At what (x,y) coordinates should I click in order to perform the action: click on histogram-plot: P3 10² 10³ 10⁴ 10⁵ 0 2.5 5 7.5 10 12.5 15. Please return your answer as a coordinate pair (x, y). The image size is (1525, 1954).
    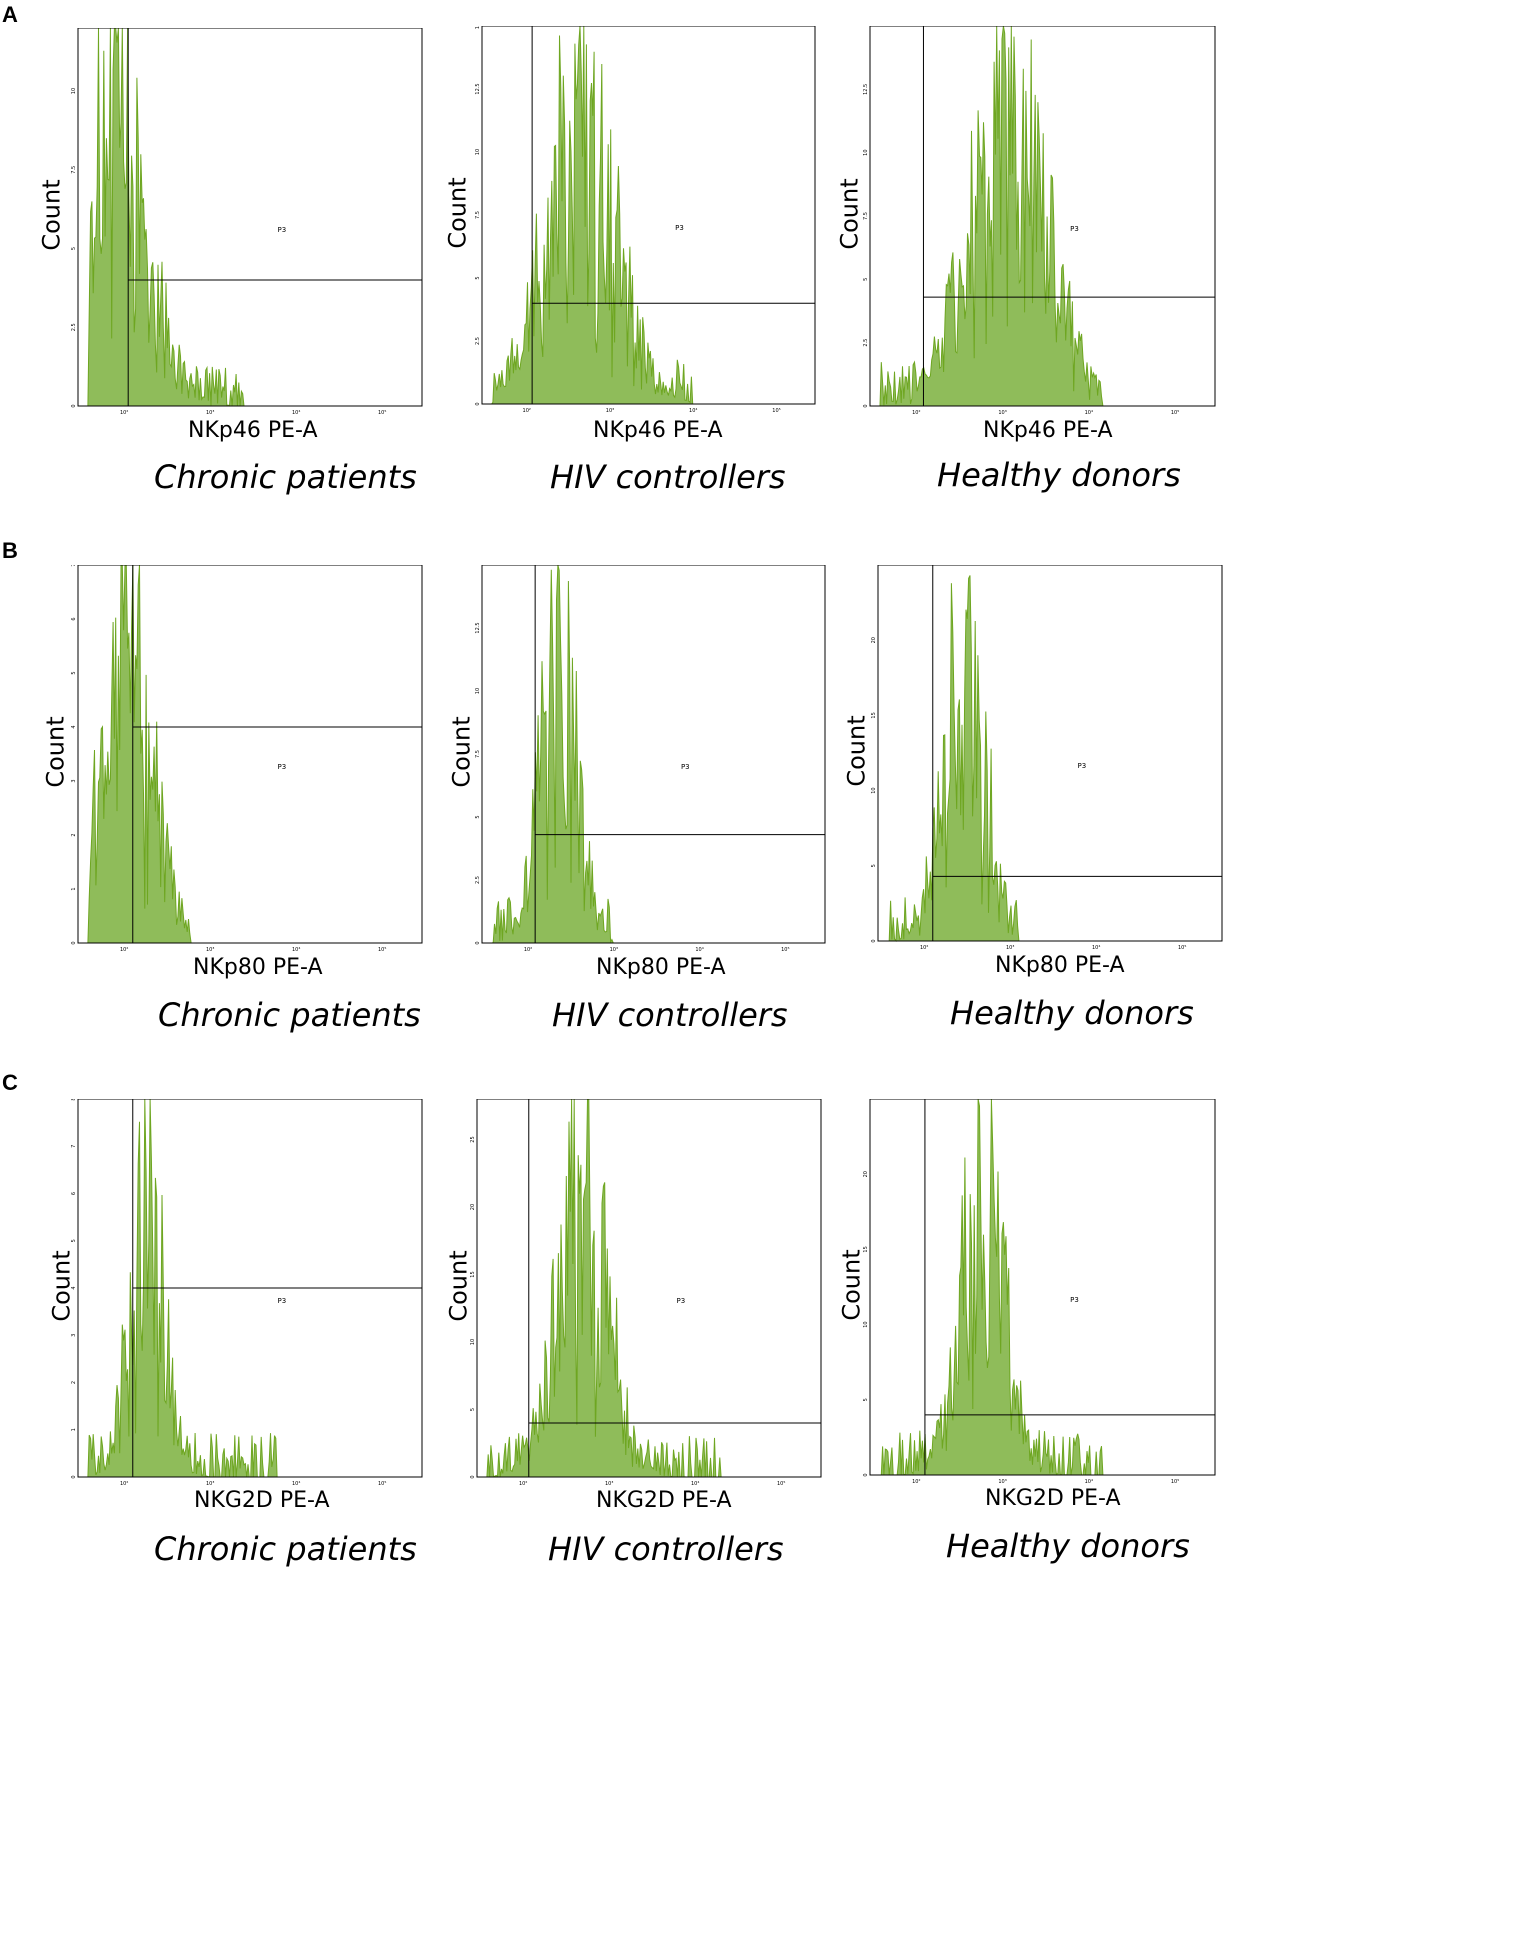
    Looking at the image, I should click on (645, 220).